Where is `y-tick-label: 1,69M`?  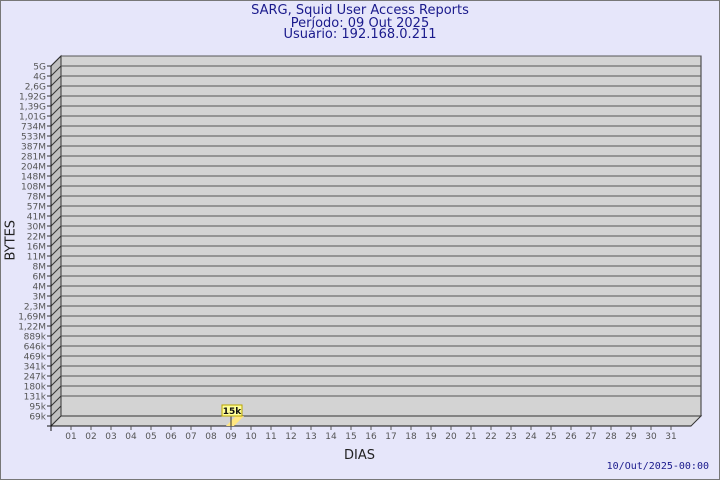 y-tick-label: 1,69M is located at coordinates (32, 318).